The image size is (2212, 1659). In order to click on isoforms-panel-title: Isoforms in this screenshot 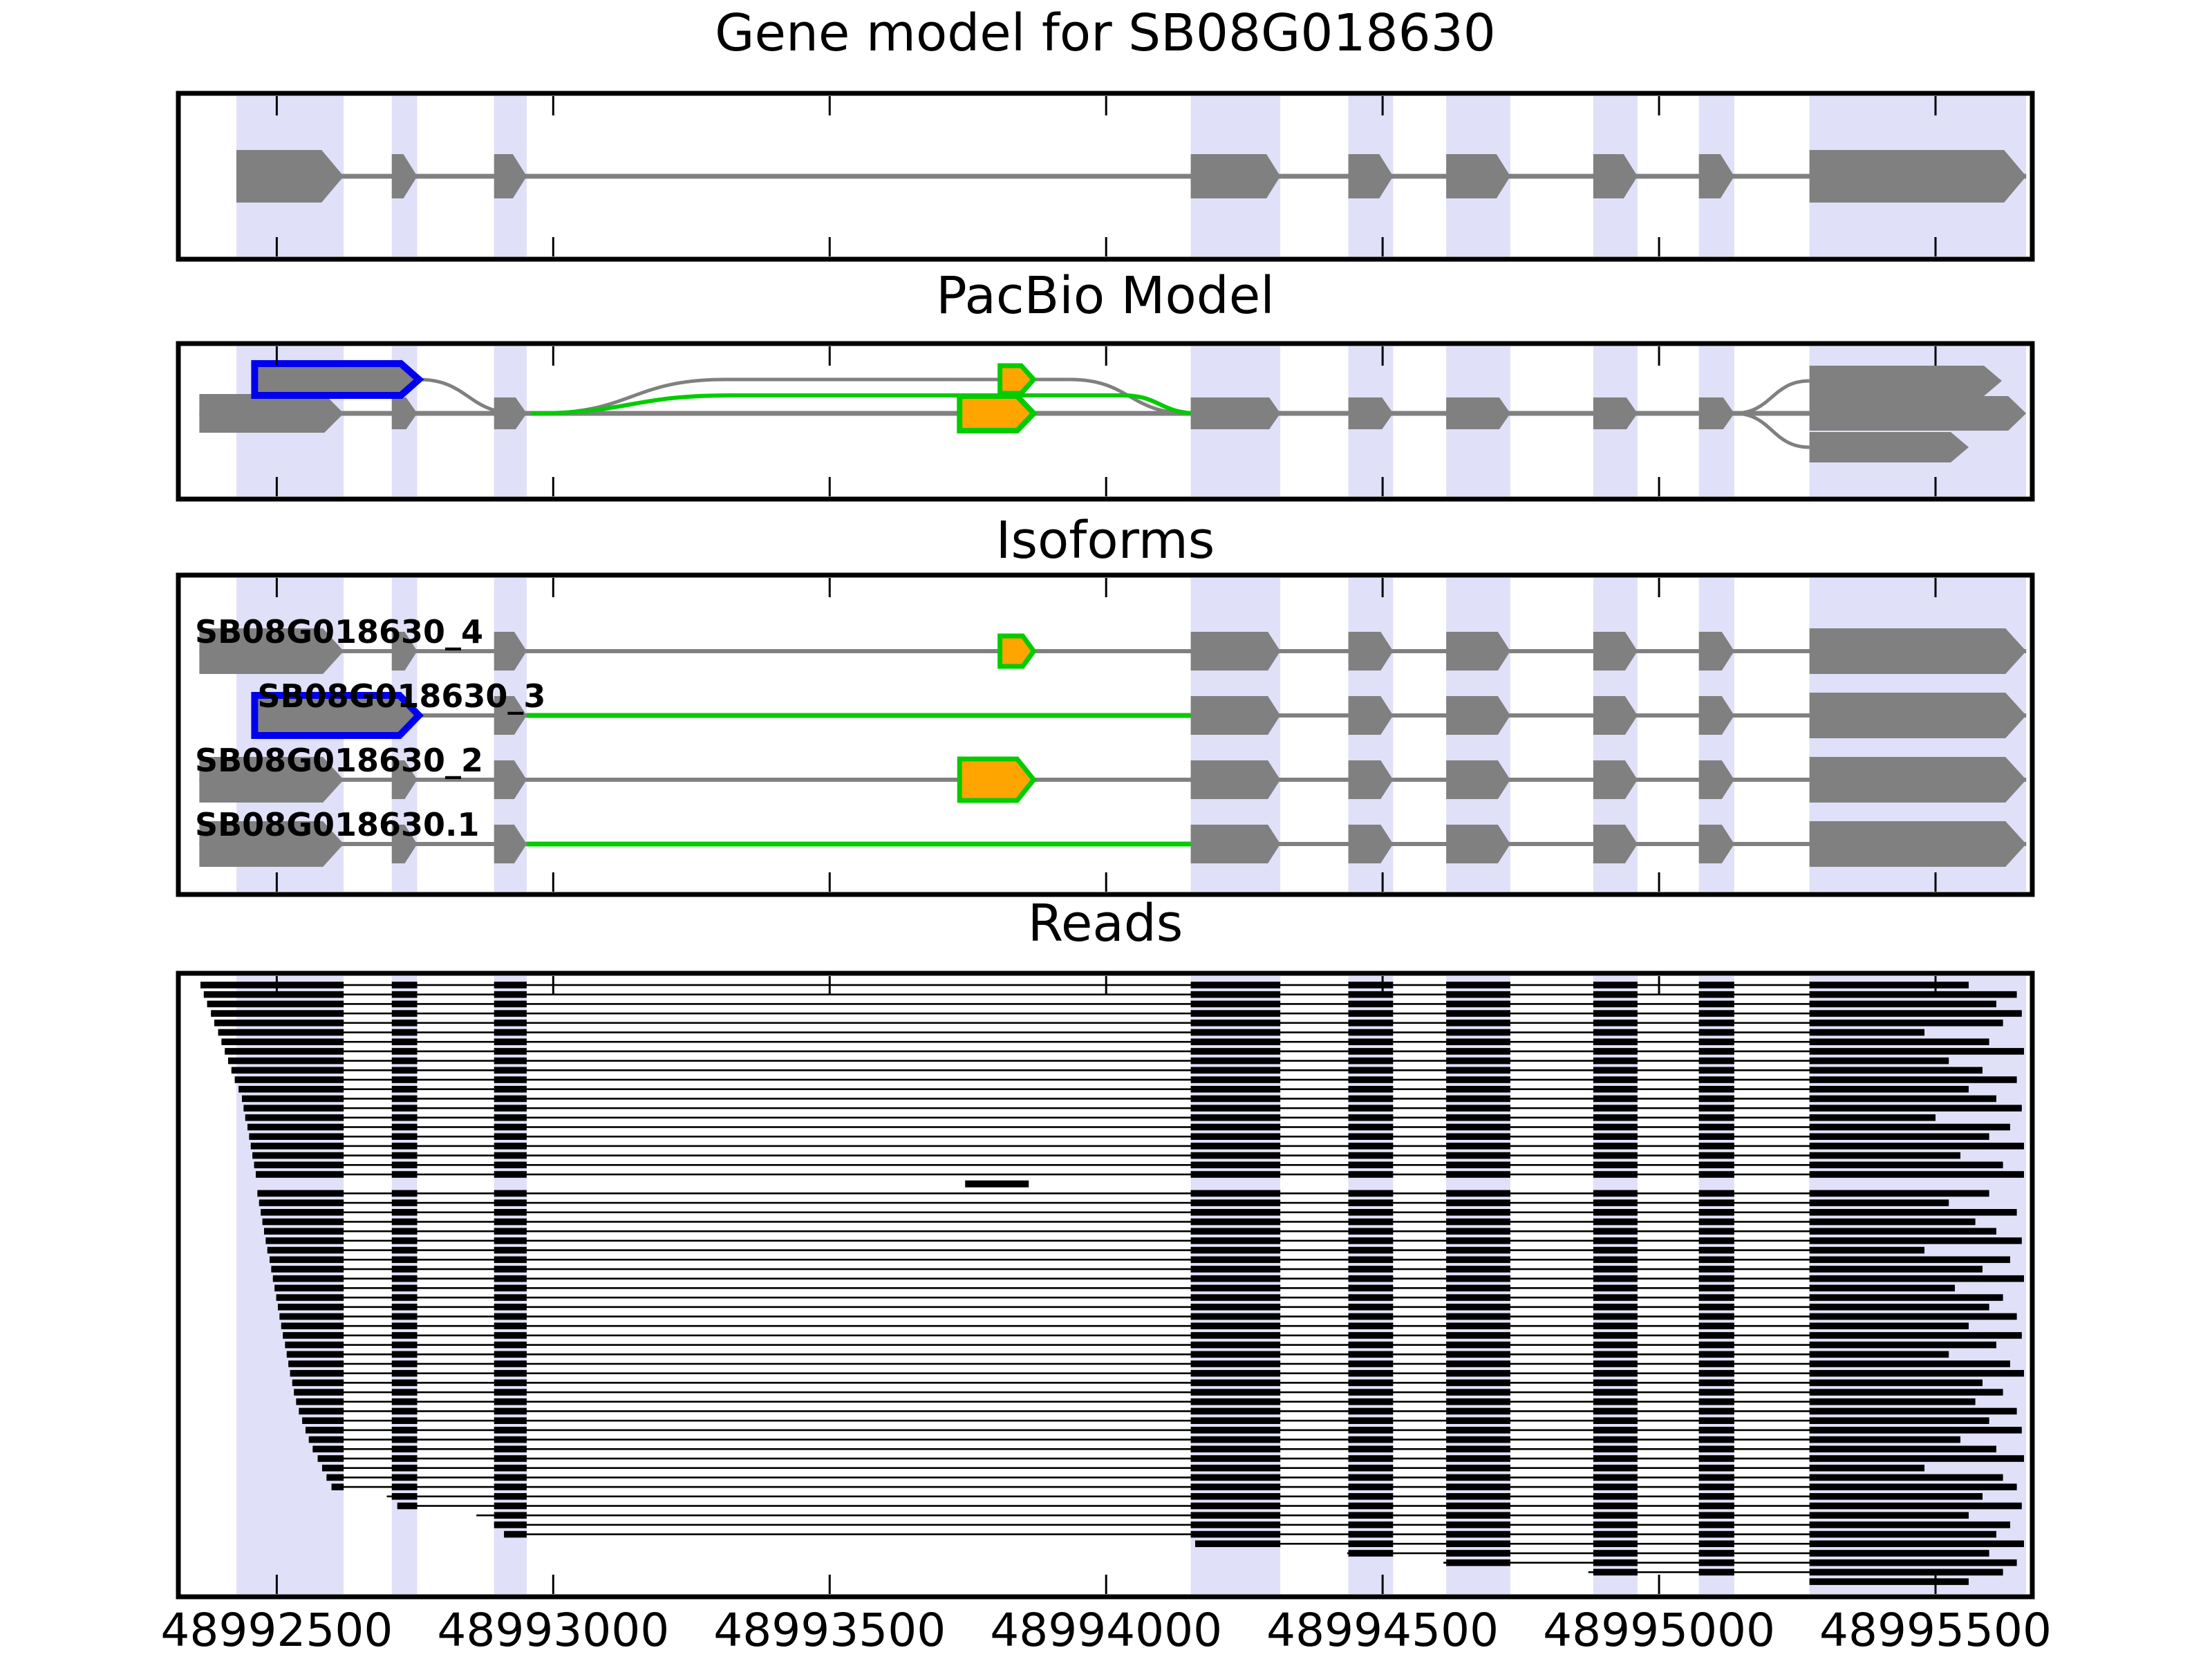, I will do `click(1105, 540)`.